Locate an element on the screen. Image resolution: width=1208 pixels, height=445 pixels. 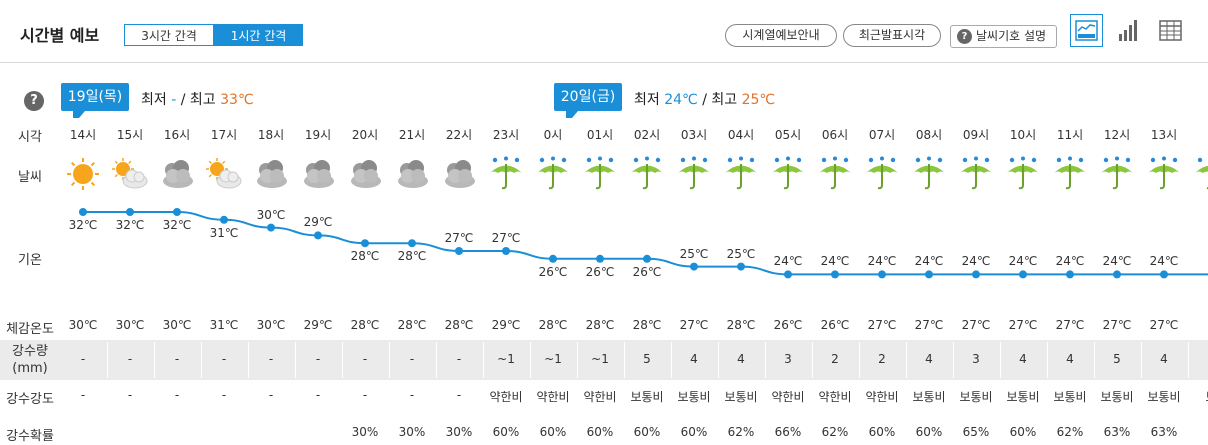
temperature-label: 27℃ is located at coordinates (506, 238).